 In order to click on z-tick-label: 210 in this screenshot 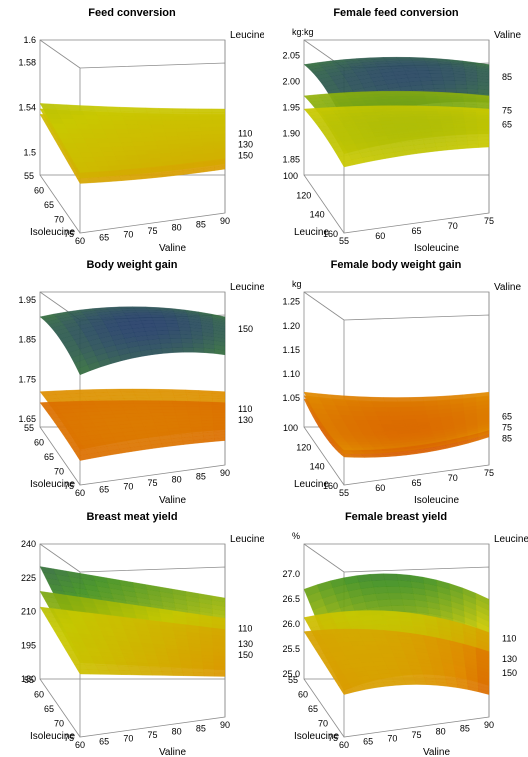, I will do `click(28, 612)`.